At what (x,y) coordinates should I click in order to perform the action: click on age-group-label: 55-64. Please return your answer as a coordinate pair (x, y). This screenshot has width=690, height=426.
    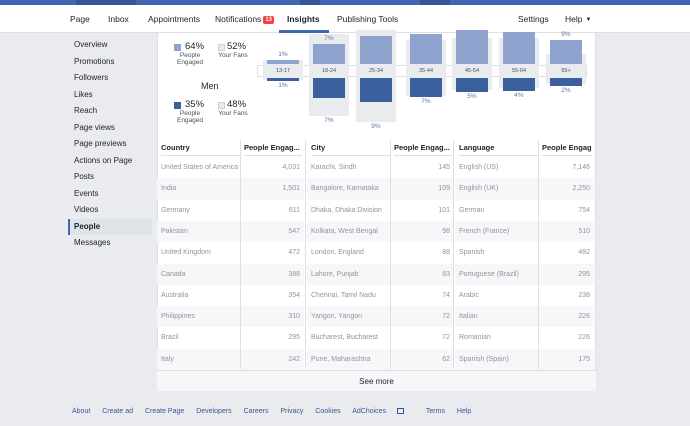
    Looking at the image, I should click on (519, 71).